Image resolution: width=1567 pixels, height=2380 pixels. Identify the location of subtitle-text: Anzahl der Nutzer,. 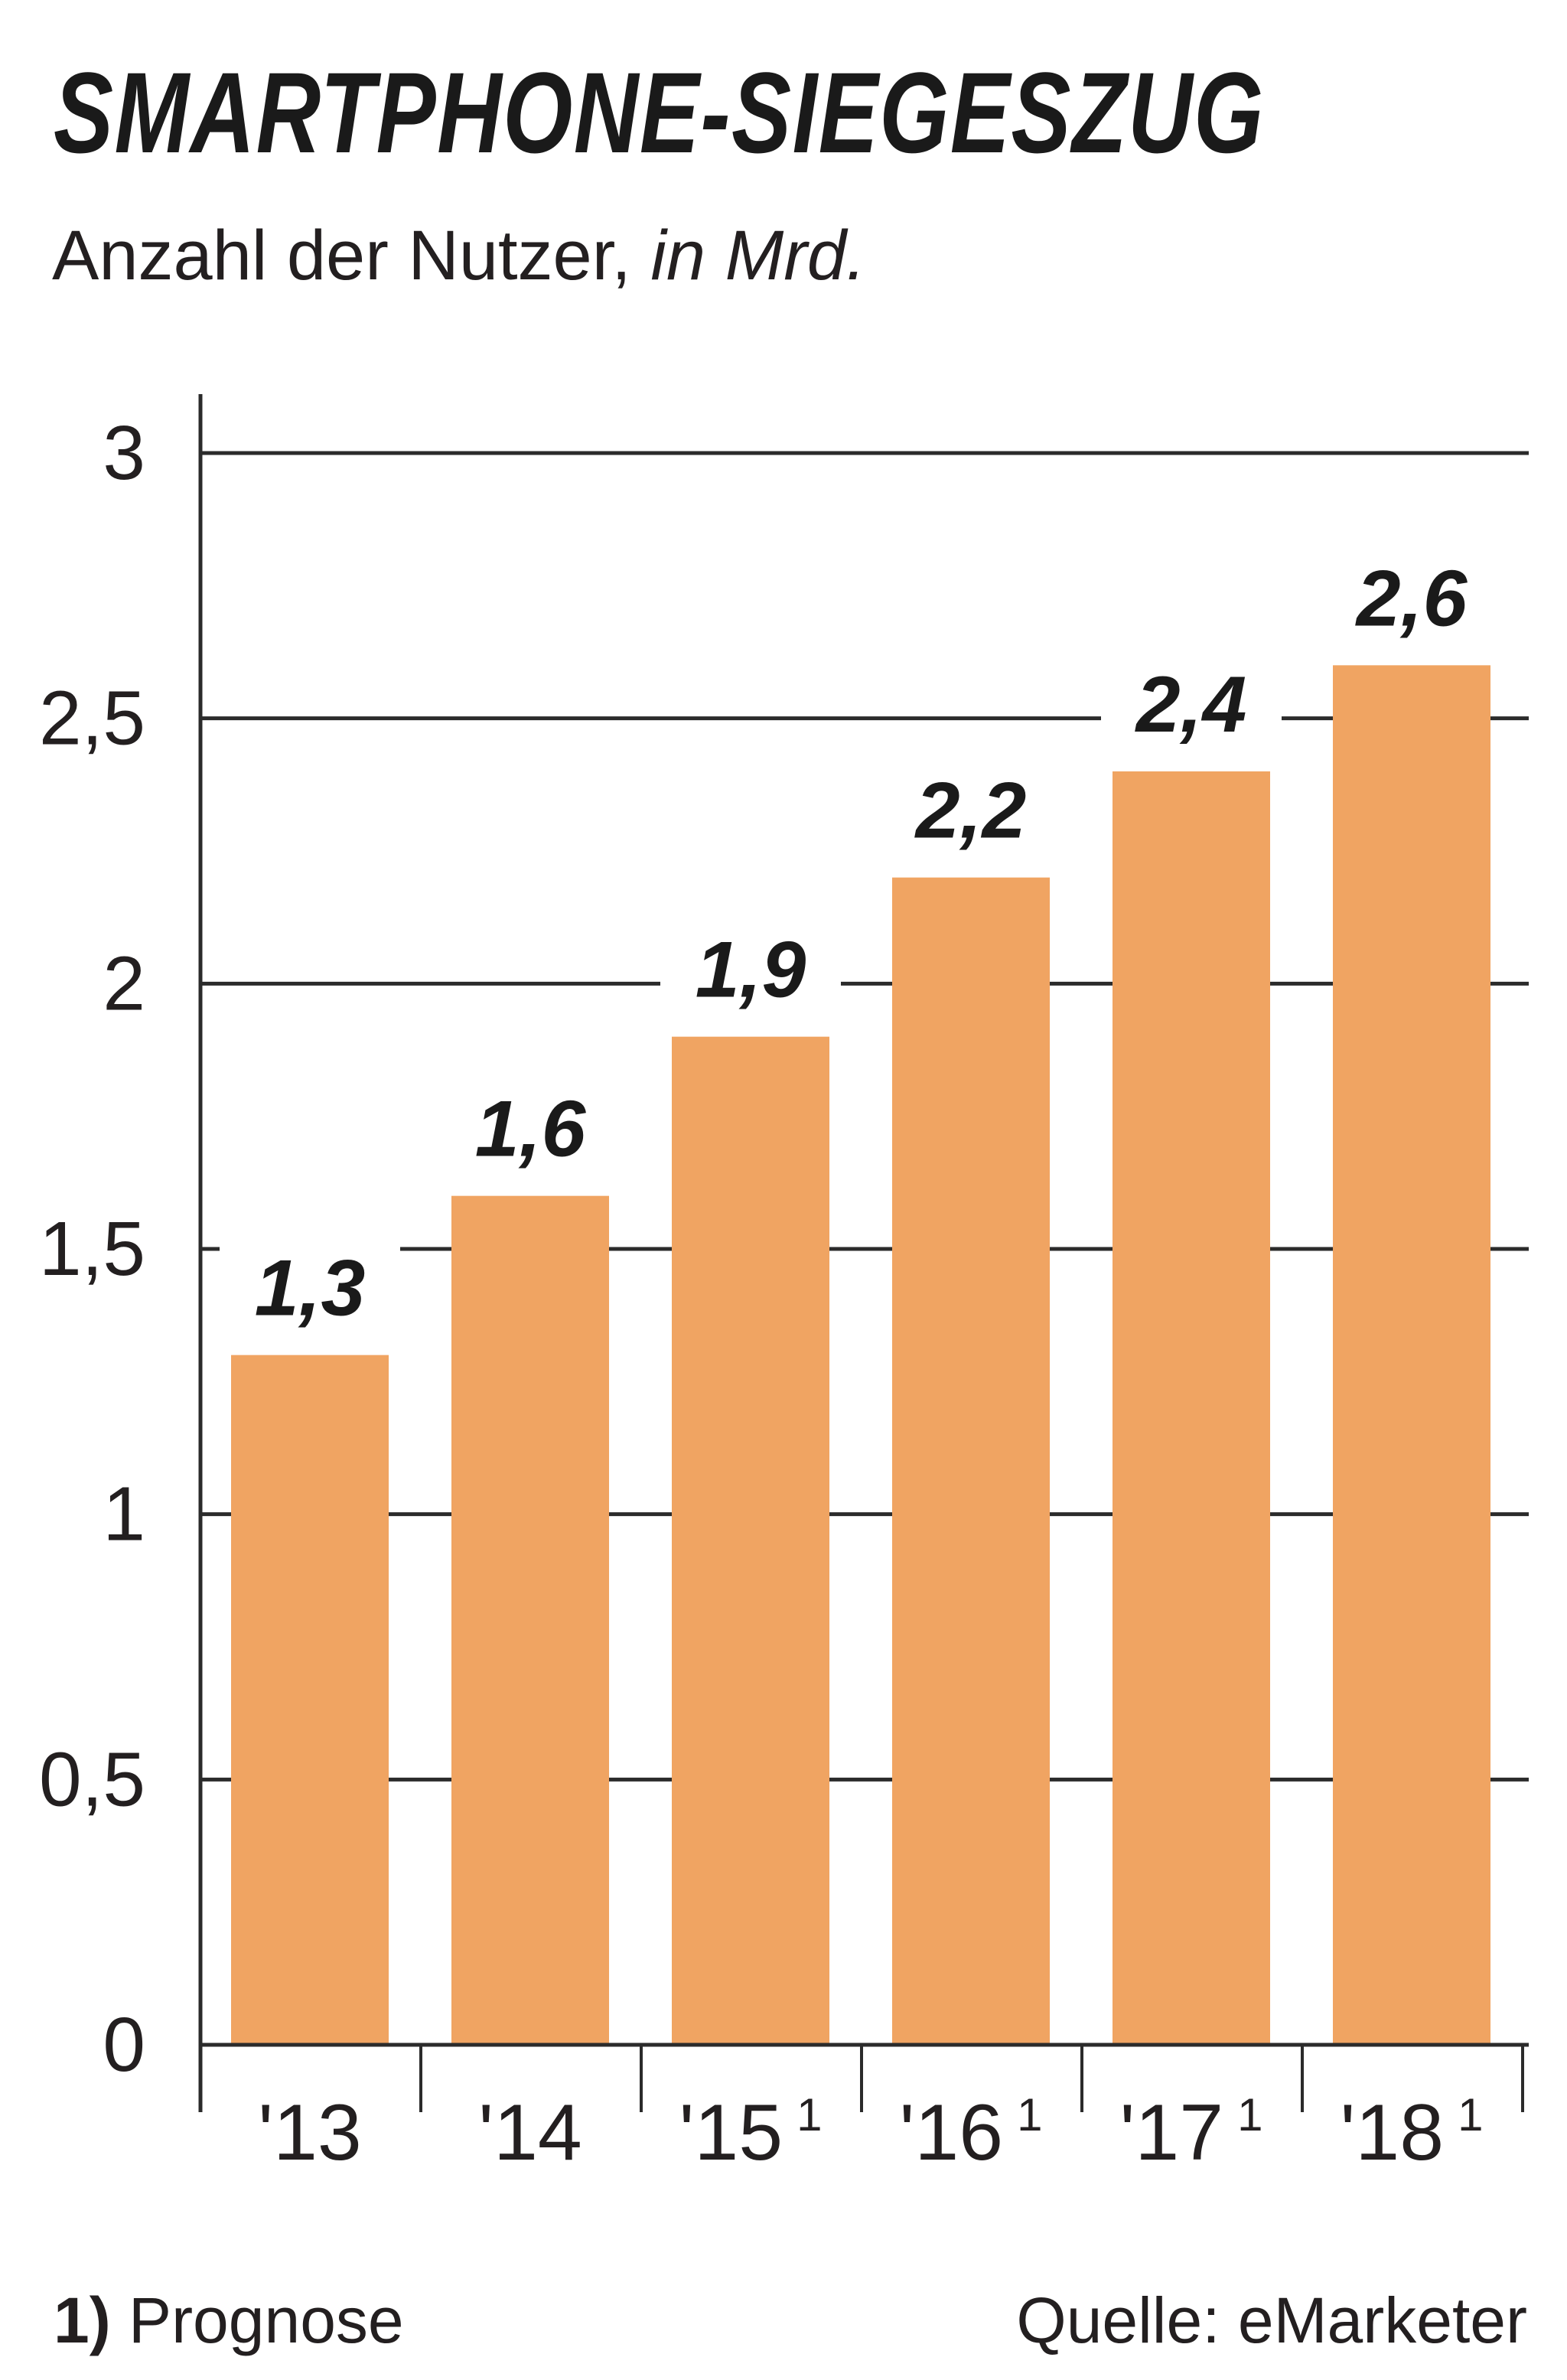
(351, 256).